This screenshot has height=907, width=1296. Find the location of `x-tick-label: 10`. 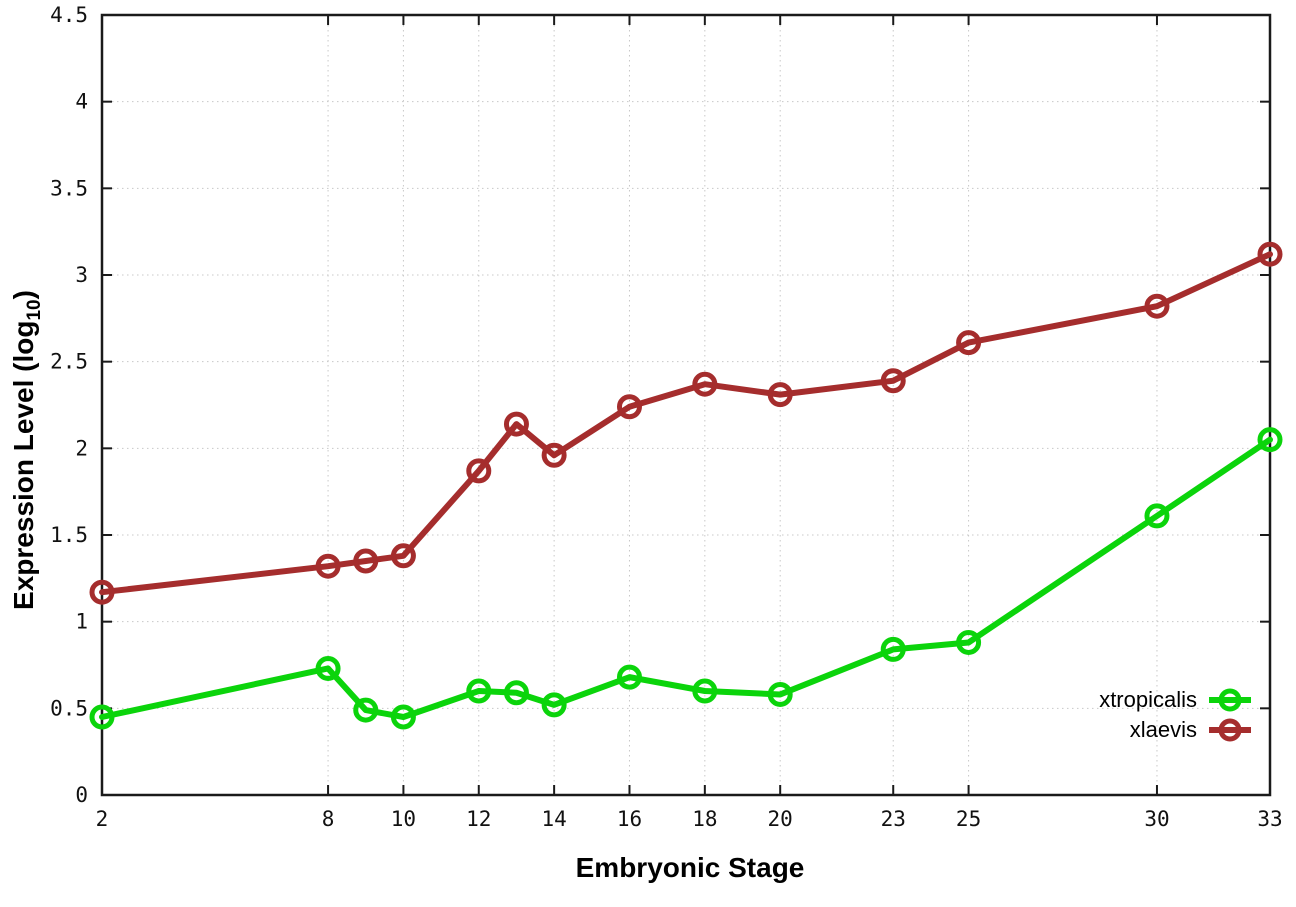

x-tick-label: 10 is located at coordinates (403, 819).